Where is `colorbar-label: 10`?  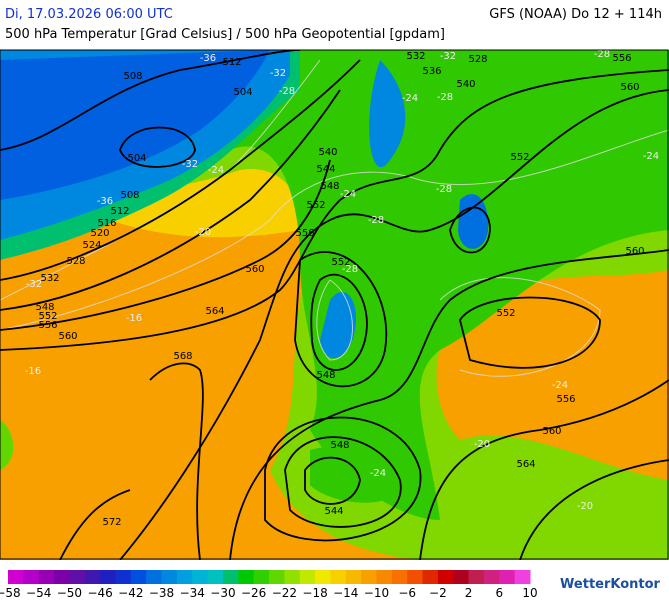 colorbar-label: 10 is located at coordinates (529, 593).